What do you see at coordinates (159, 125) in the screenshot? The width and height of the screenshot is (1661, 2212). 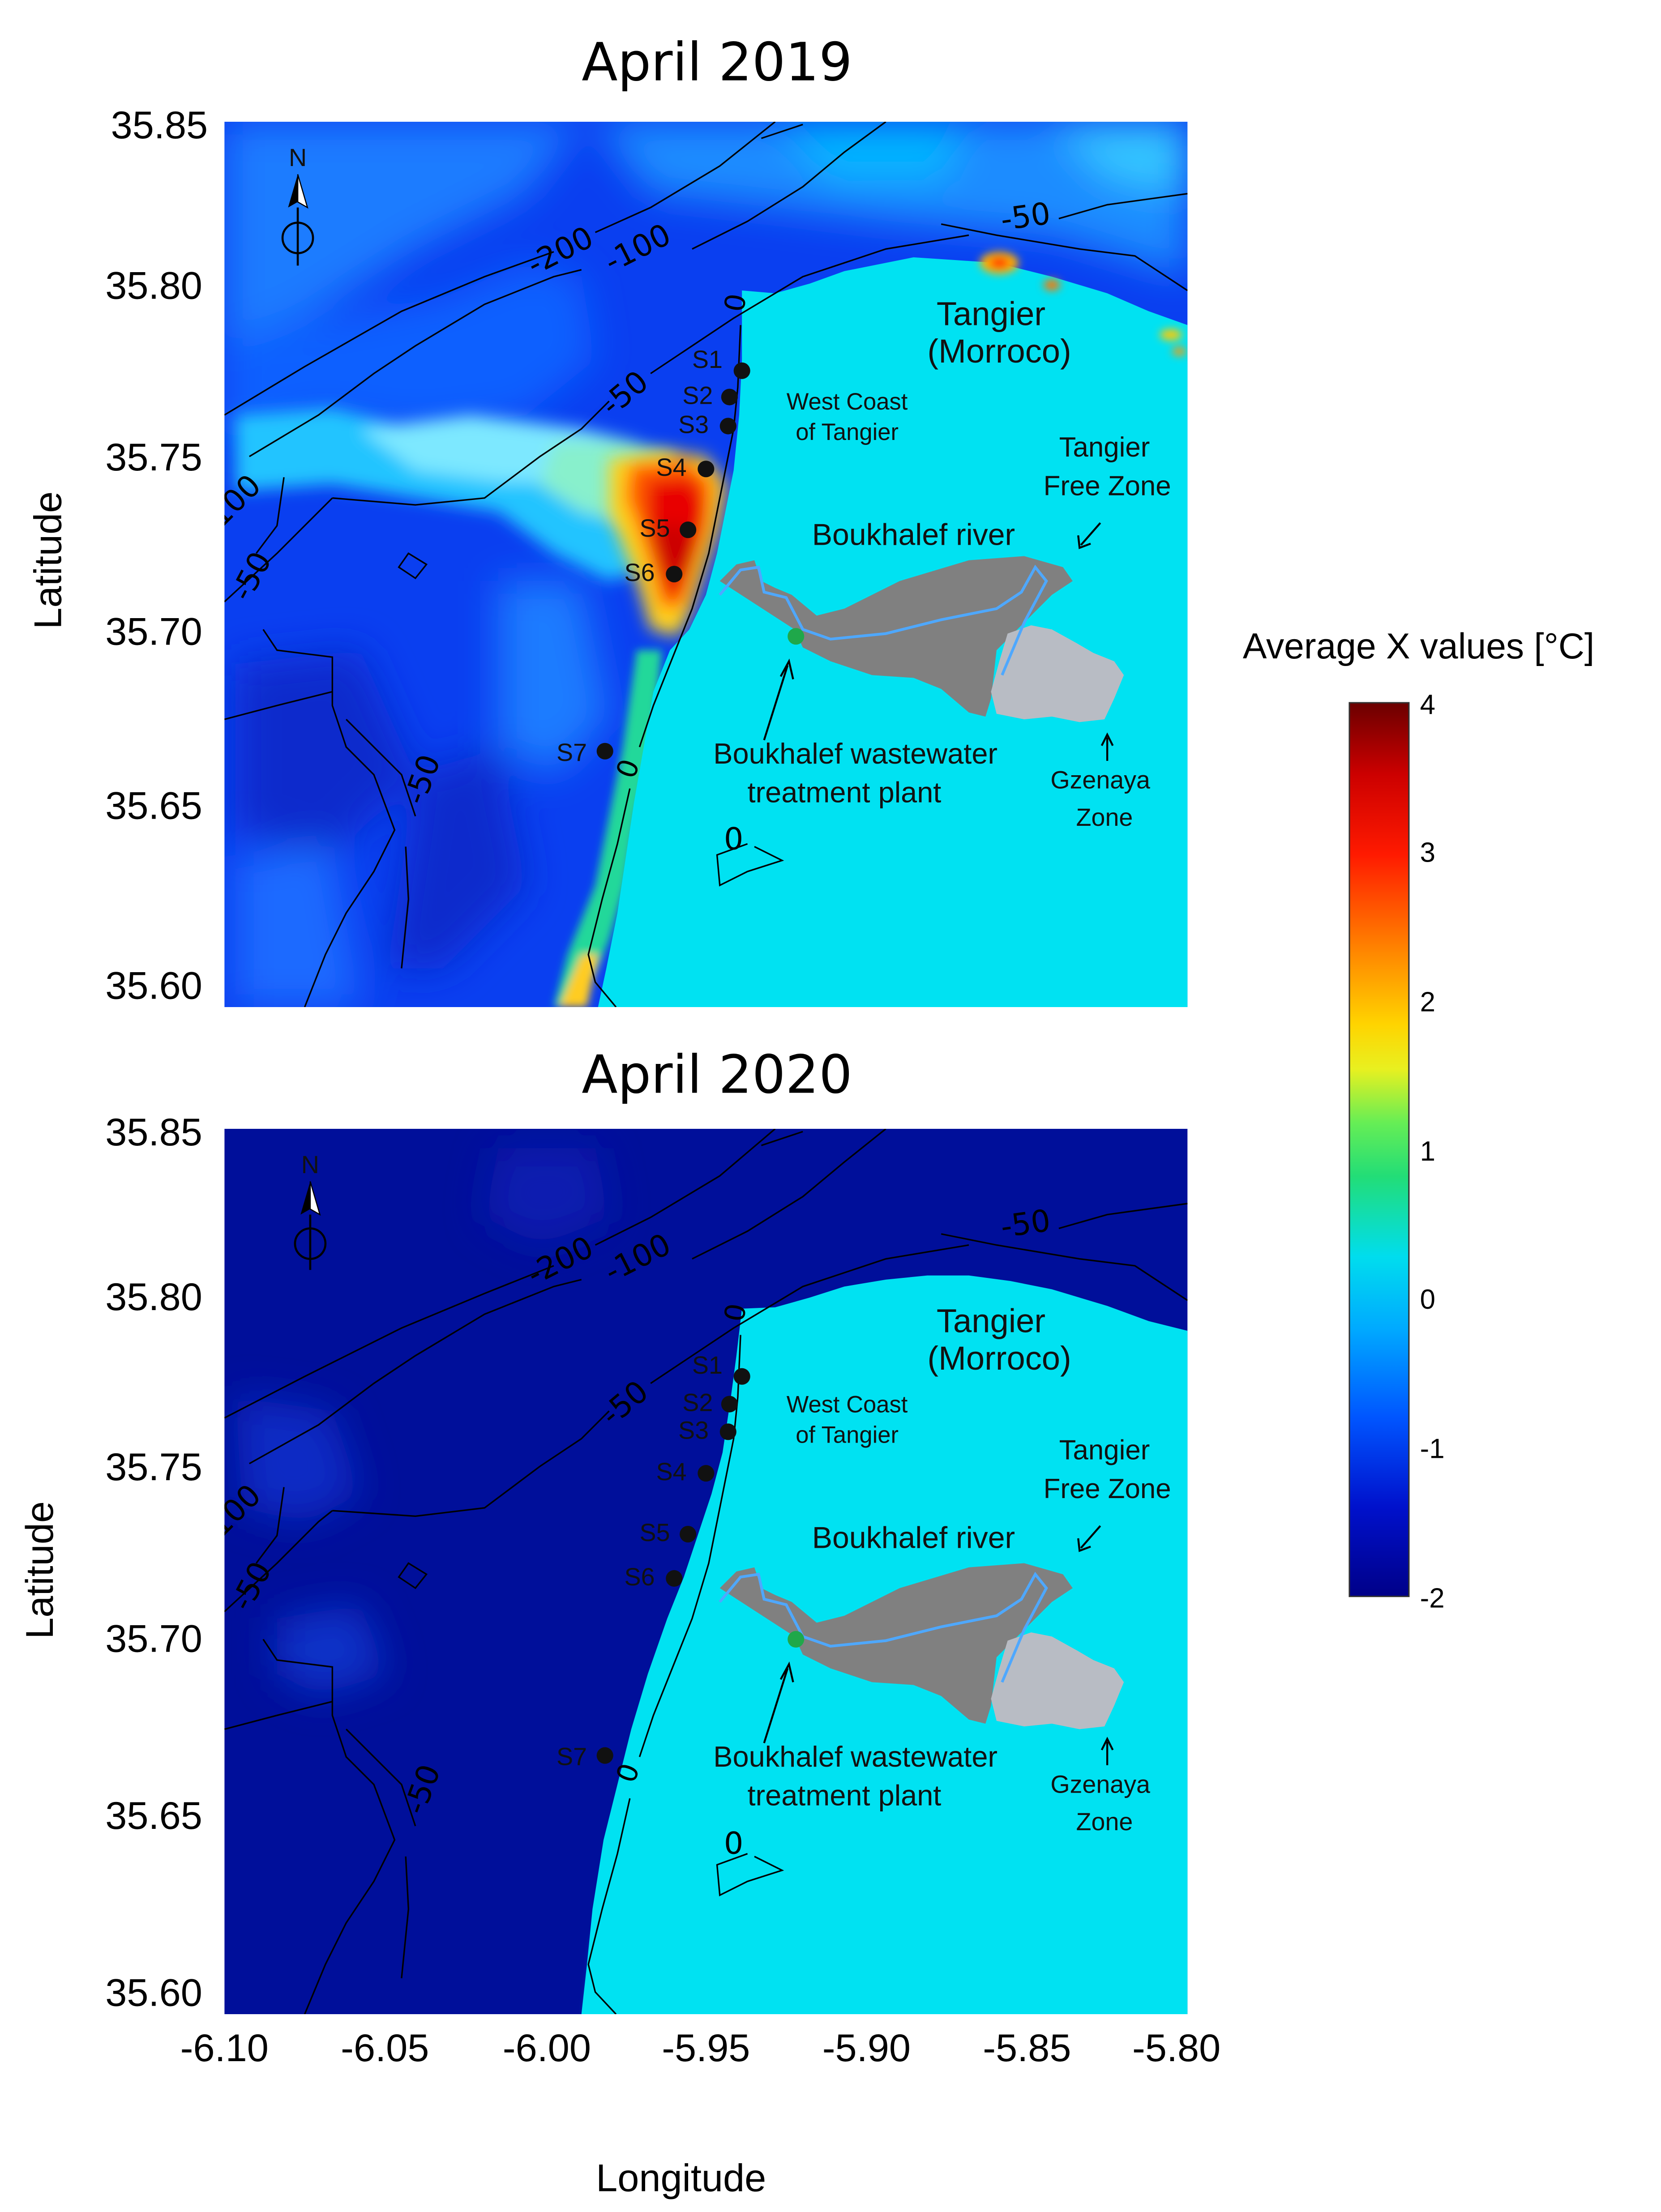 I see `y-tick-label: 35.85` at bounding box center [159, 125].